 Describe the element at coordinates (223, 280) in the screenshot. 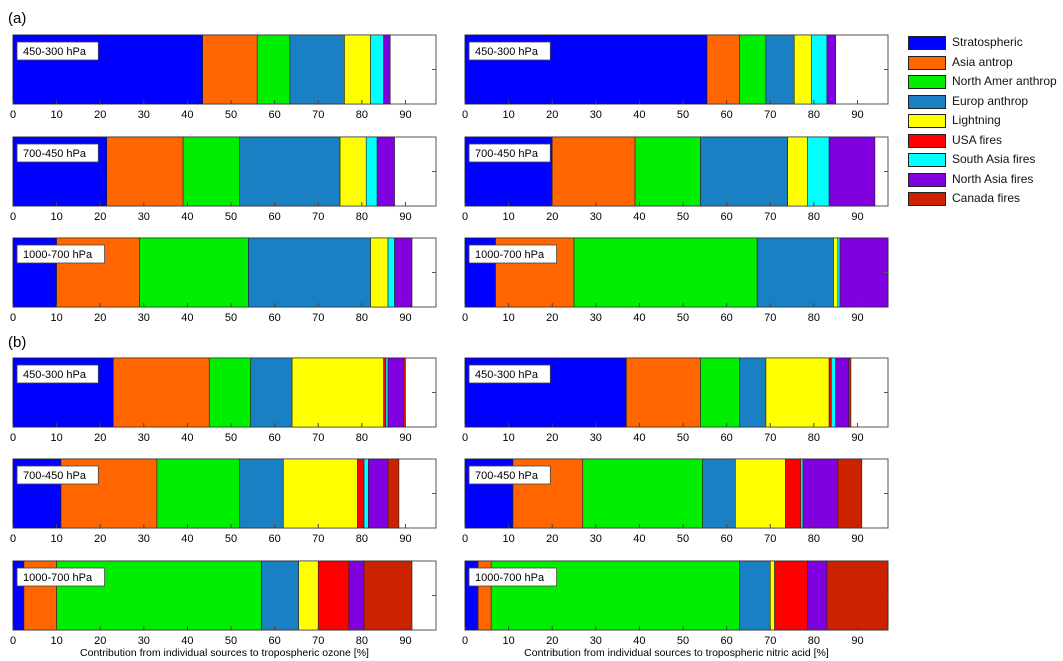

I see `chart-panel-a-left-3: 1000-700 hPa 0 10 20 30 40 50 60 70 80 90` at that location.